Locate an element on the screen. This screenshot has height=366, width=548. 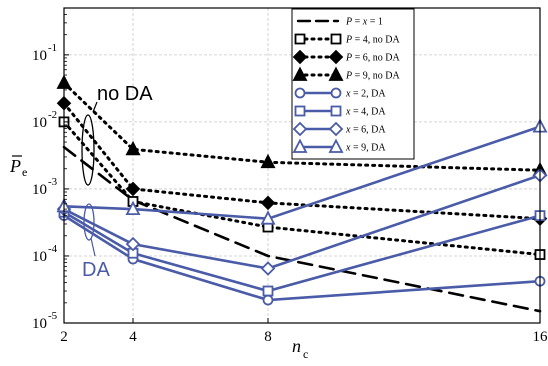
y-axis-label: P is located at coordinates (15, 166).